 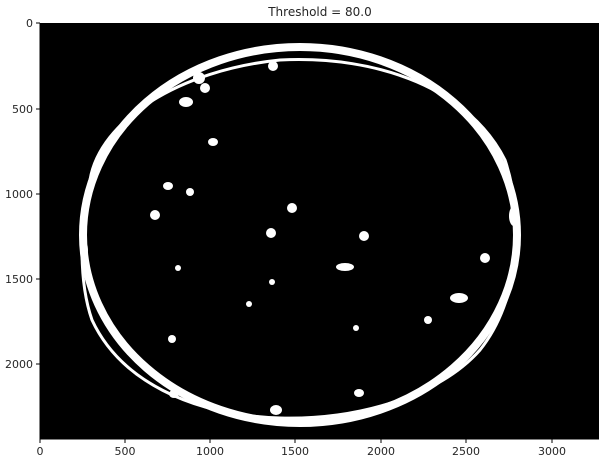 I want to click on y-ticks: 0 500 1000 1500 2000, so click(x=22, y=194).